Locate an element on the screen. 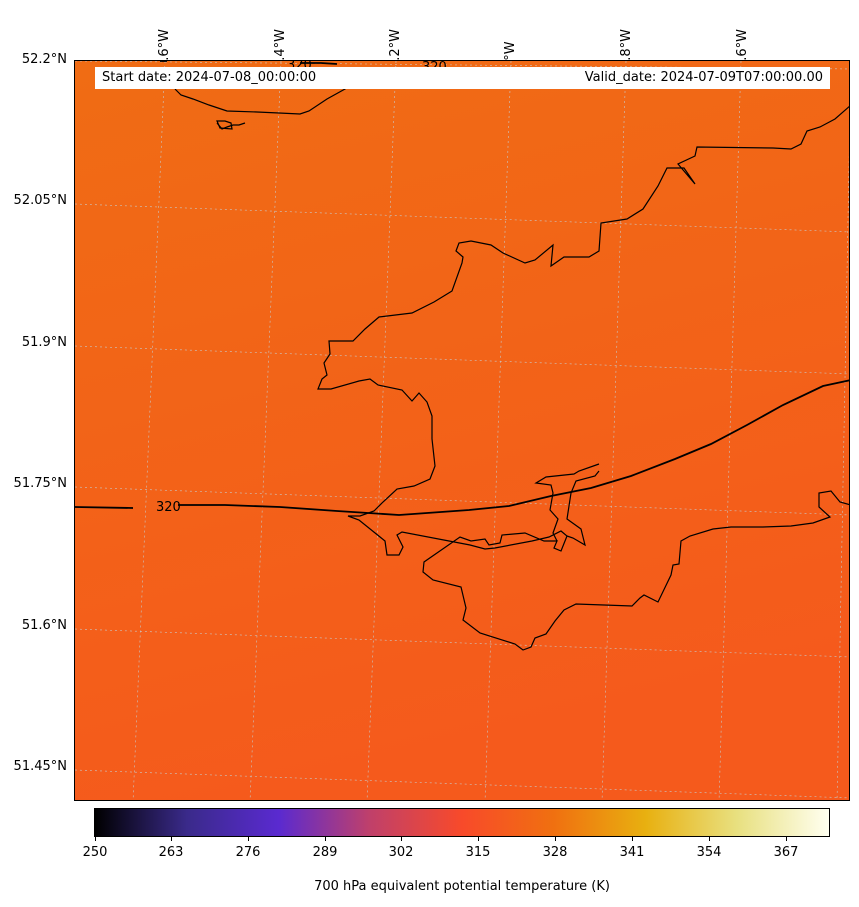 The image size is (859, 907). colorbar-tick-label: 315 is located at coordinates (478, 852).